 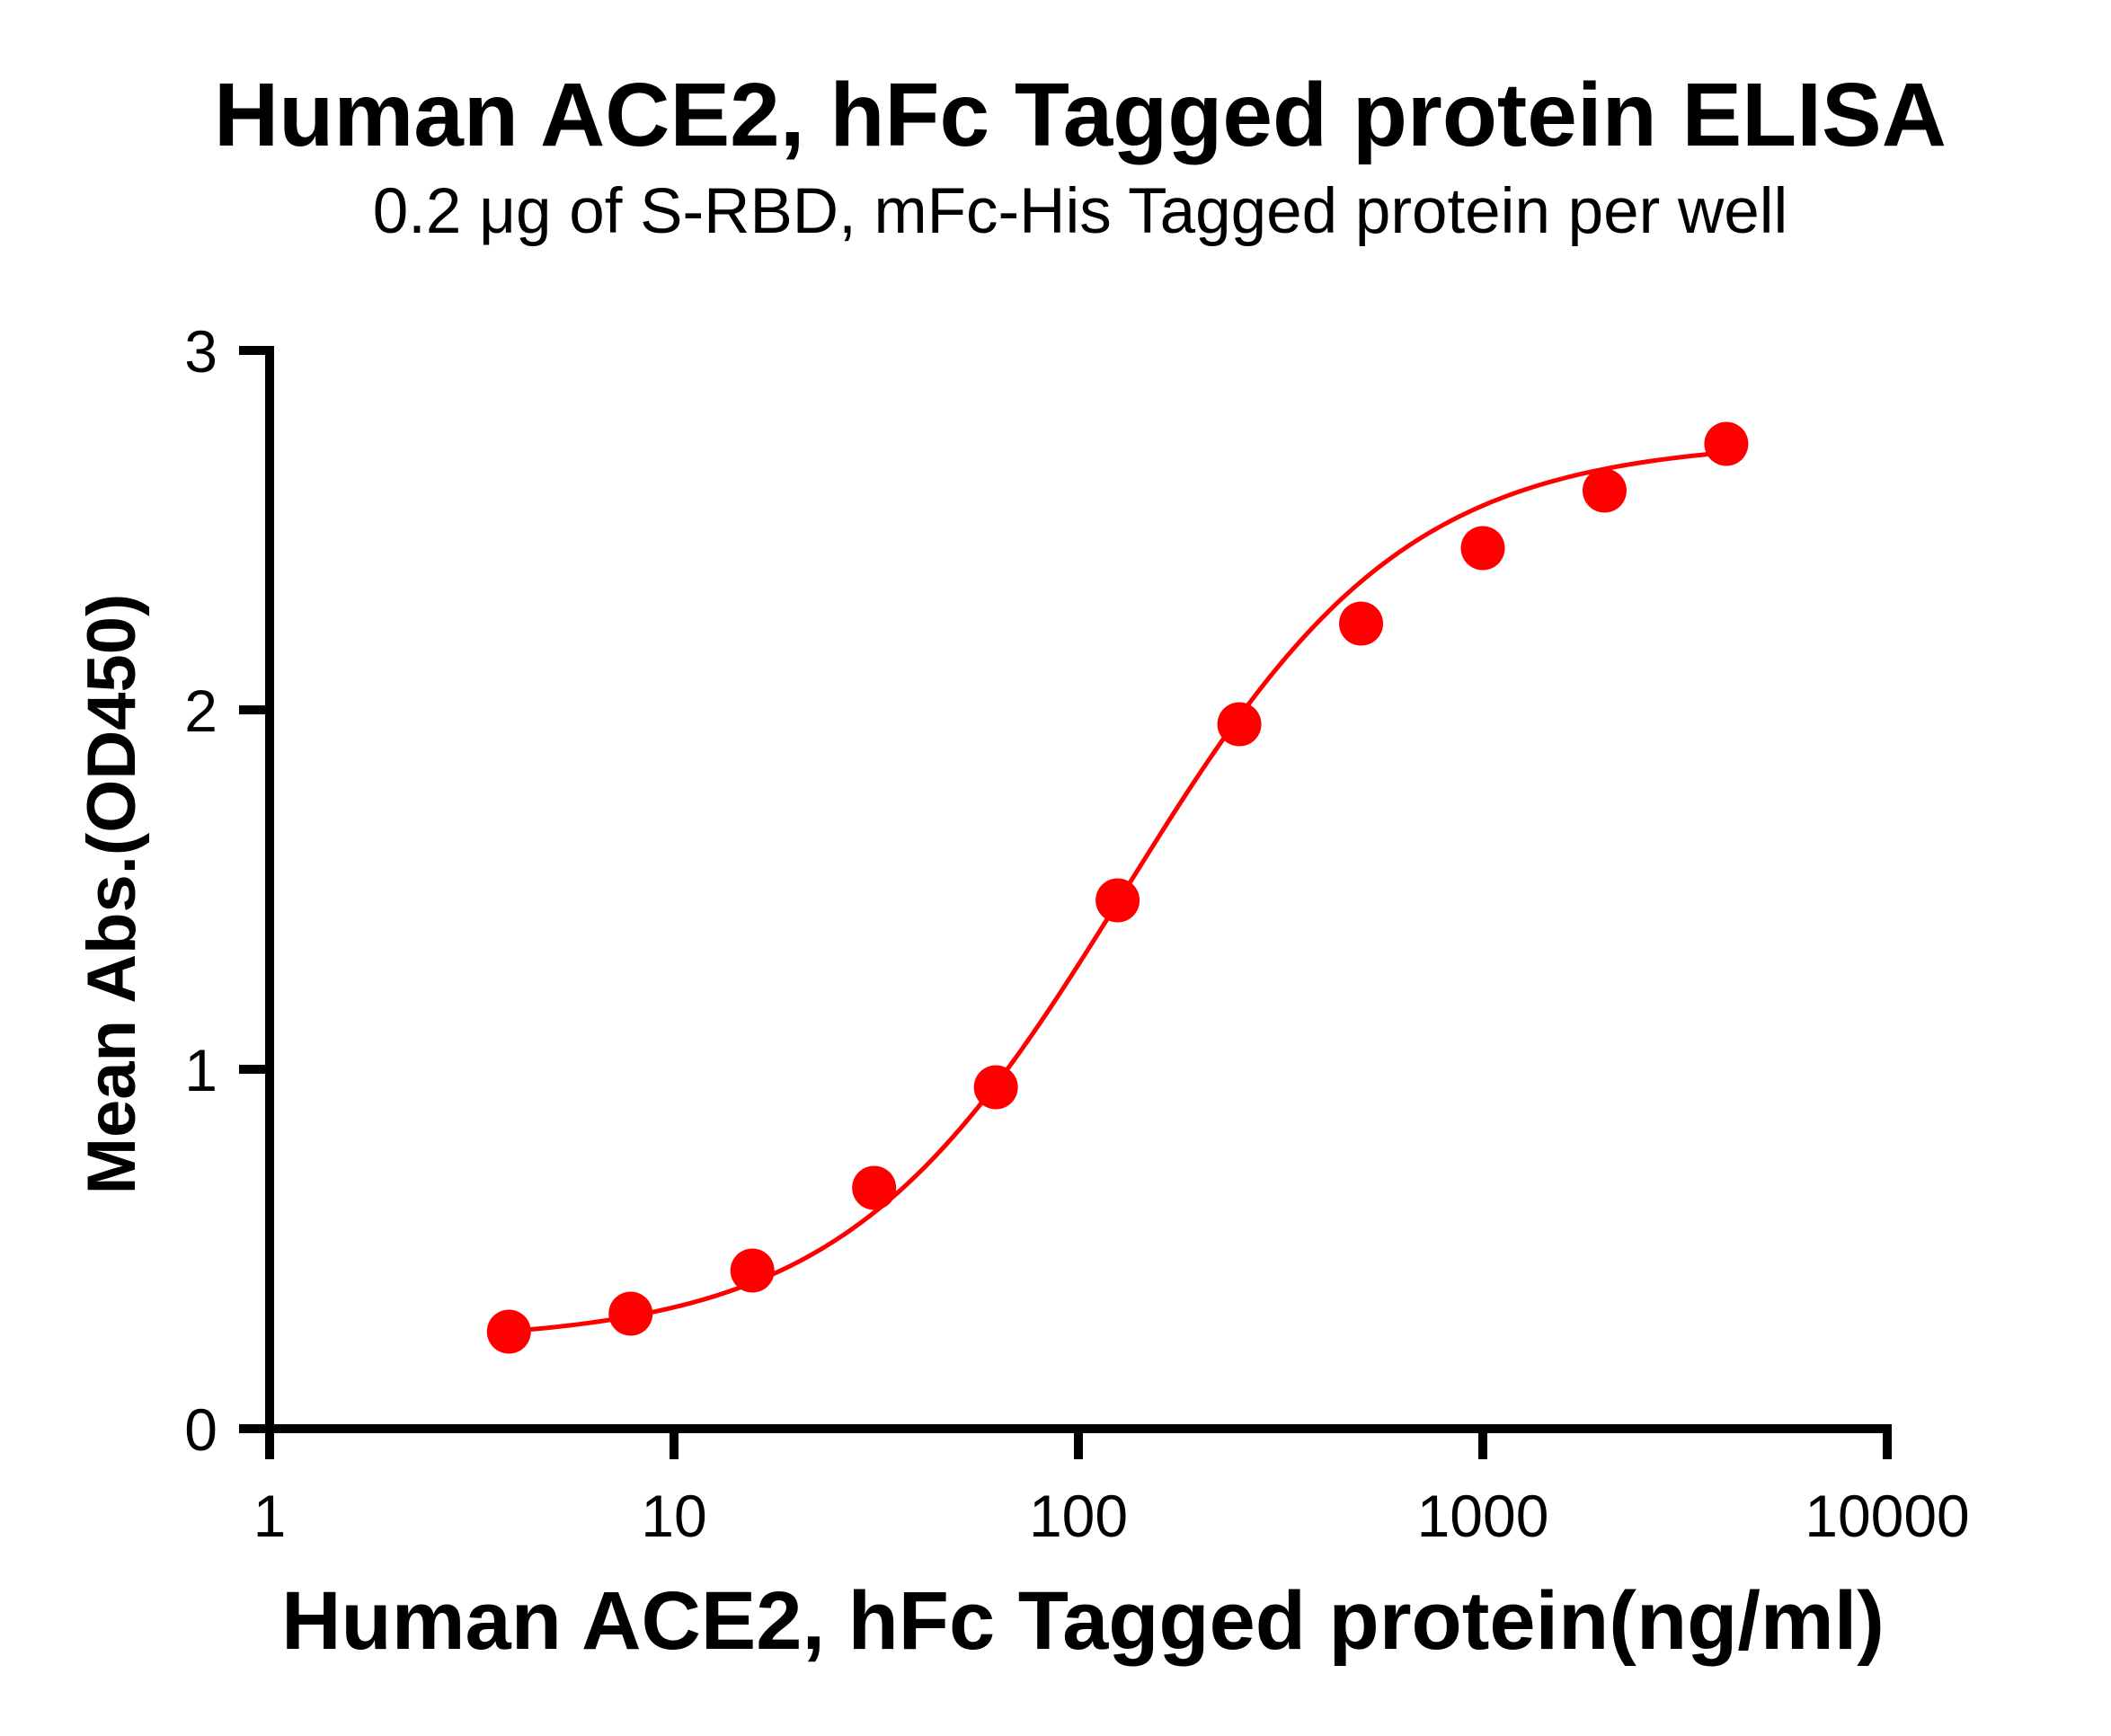 What do you see at coordinates (112, 894) in the screenshot?
I see `y-axis-label: Mean Abs.(OD450)` at bounding box center [112, 894].